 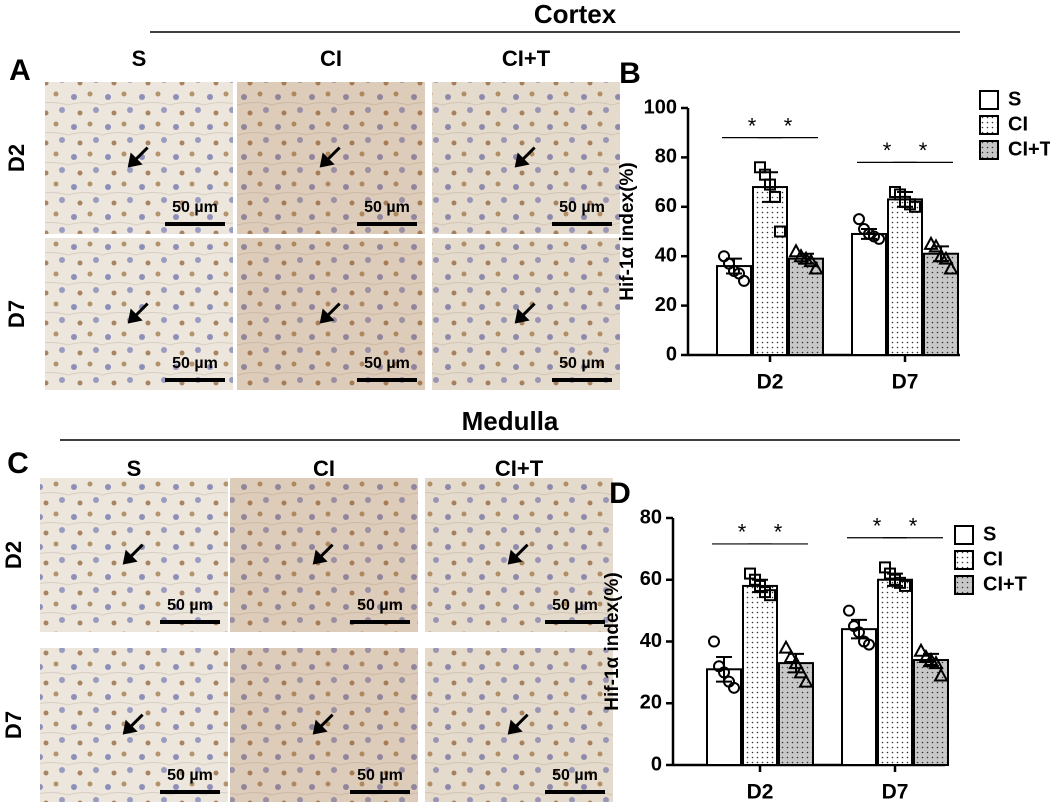 What do you see at coordinates (18, 463) in the screenshot?
I see `panel-letter: C` at bounding box center [18, 463].